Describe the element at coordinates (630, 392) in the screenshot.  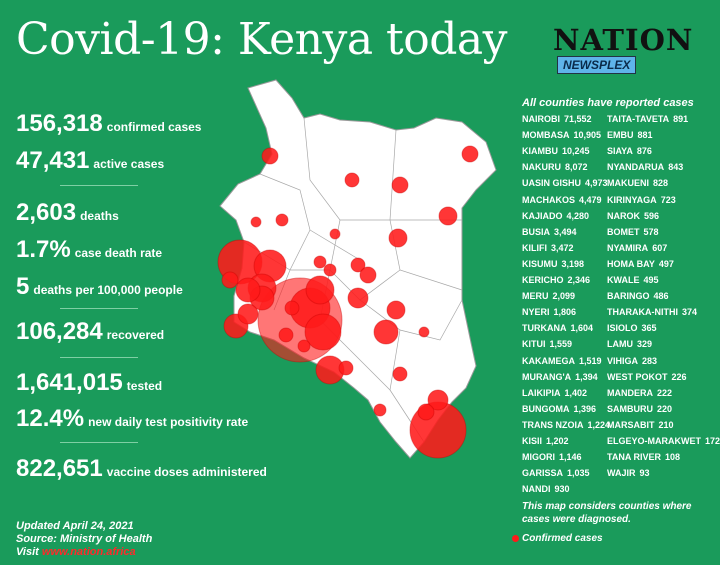
I see `county-name: MANDERA` at that location.